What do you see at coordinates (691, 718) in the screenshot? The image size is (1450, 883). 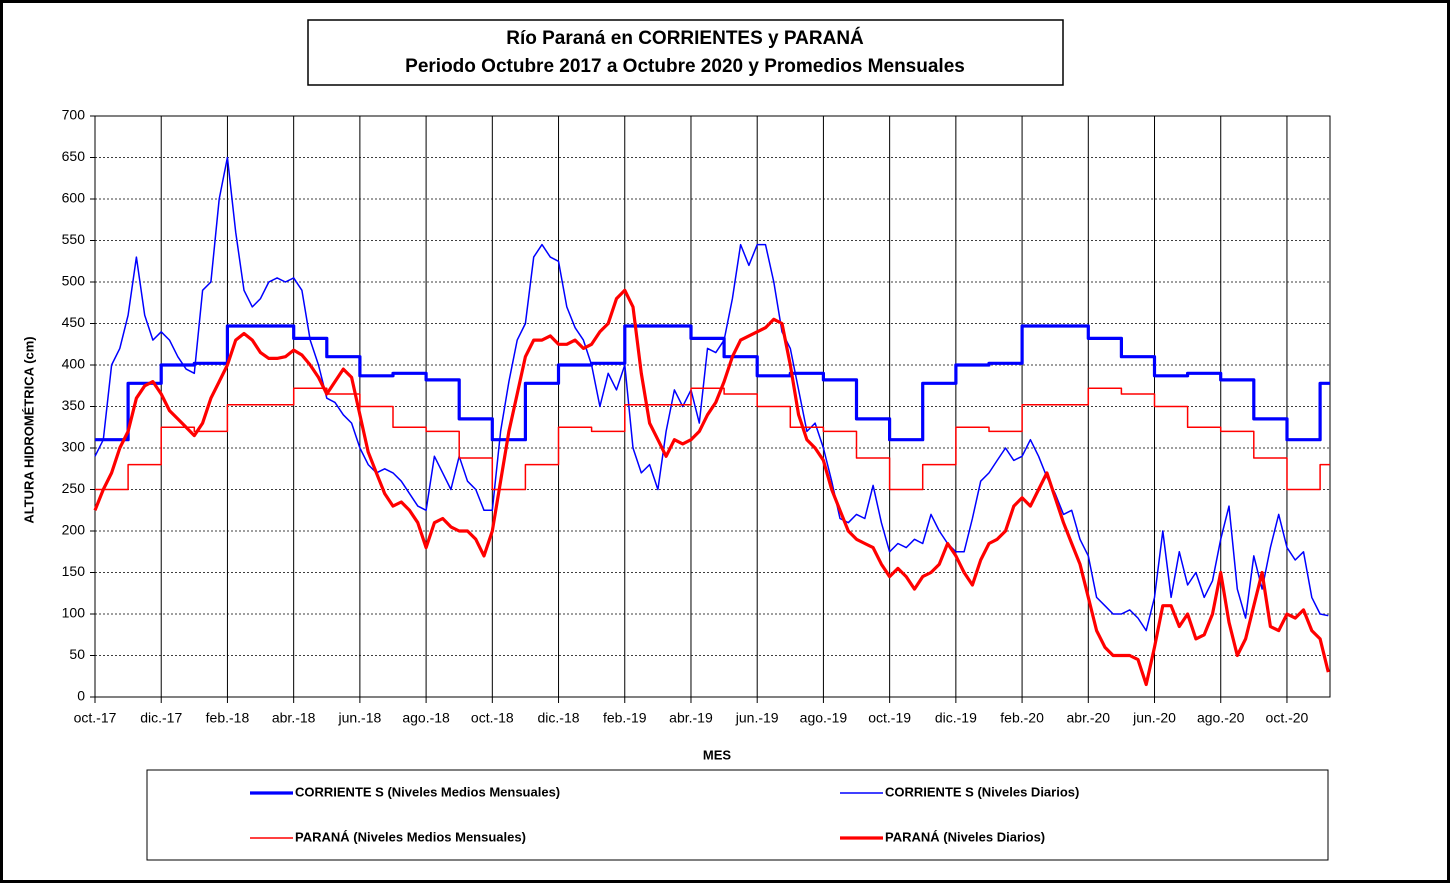 I see `x-tick-label: abr.-19` at bounding box center [691, 718].